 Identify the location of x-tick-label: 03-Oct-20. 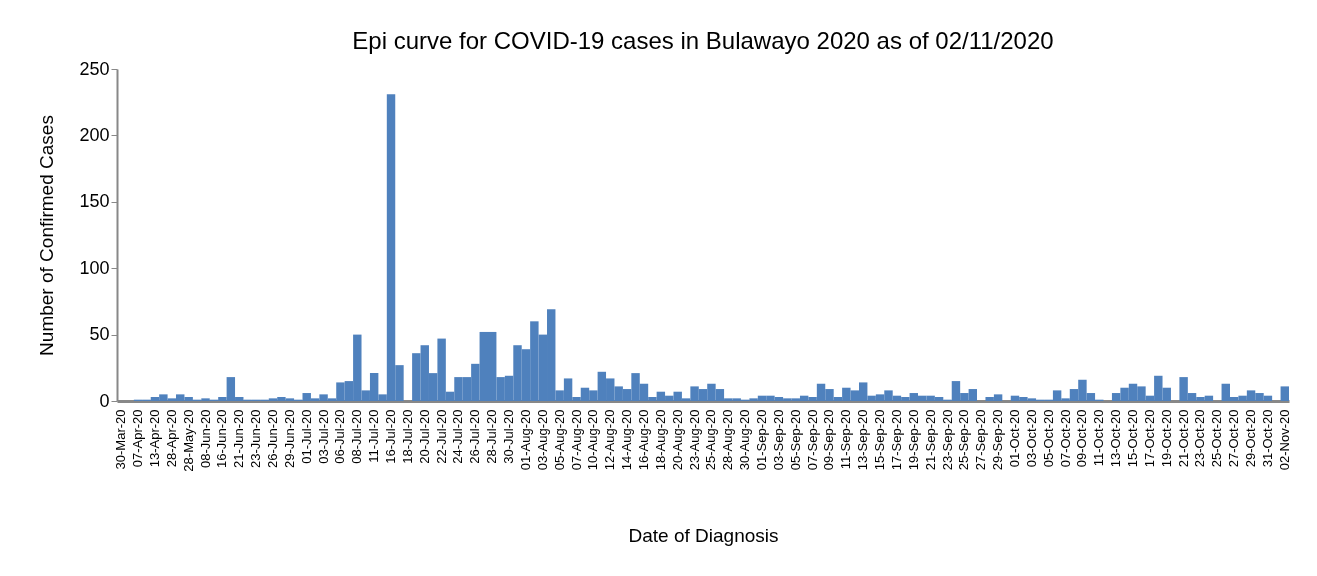
(1031, 438).